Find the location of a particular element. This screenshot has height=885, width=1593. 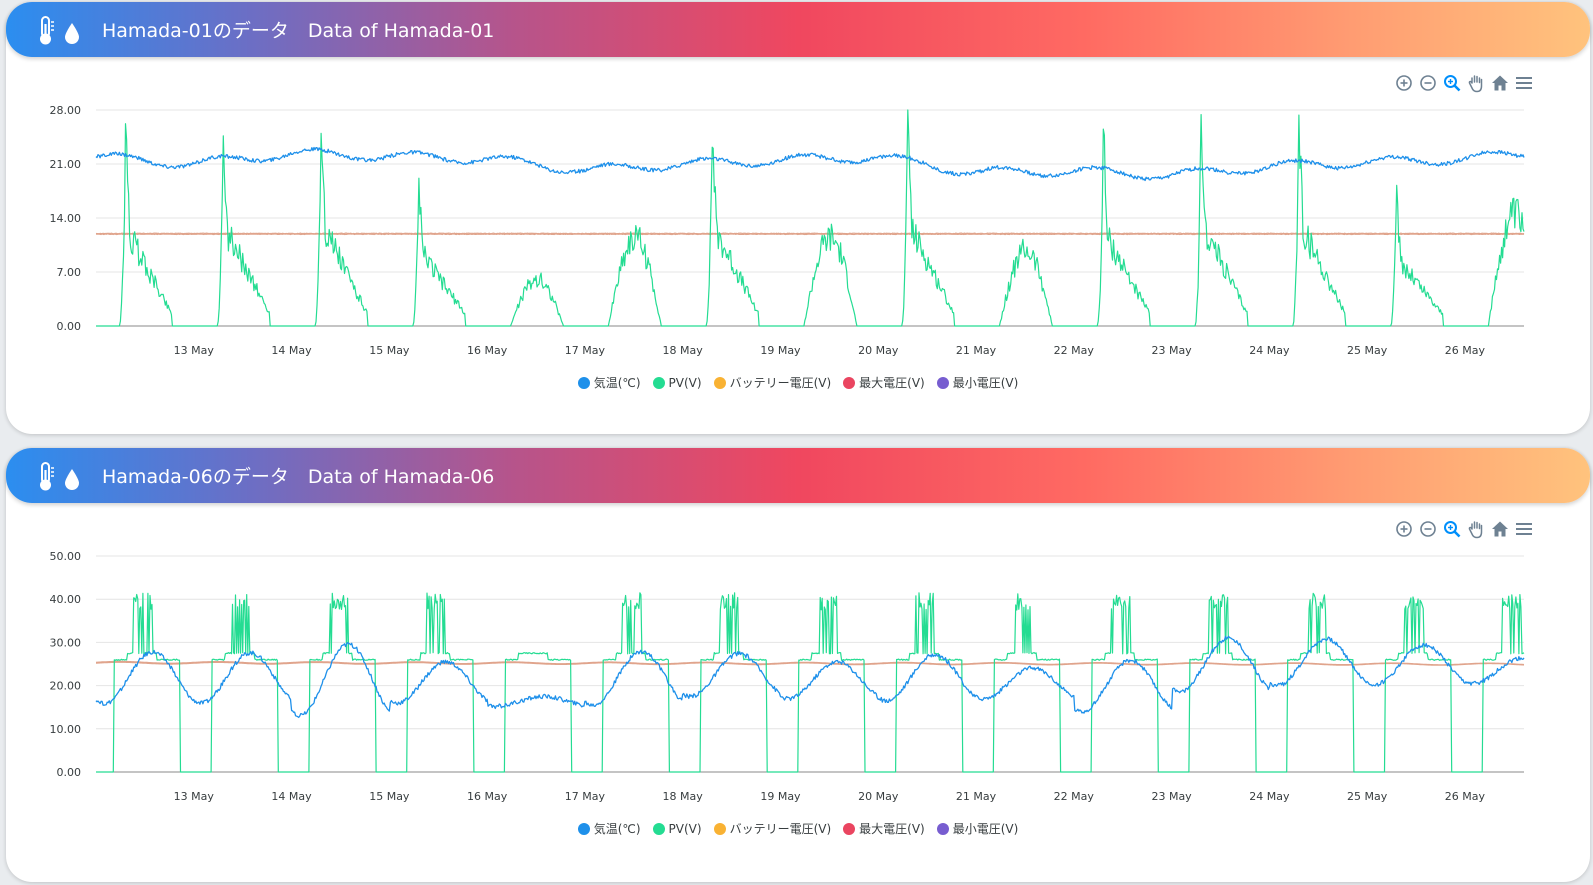

legend-label: 最大電圧(V) is located at coordinates (892, 829).